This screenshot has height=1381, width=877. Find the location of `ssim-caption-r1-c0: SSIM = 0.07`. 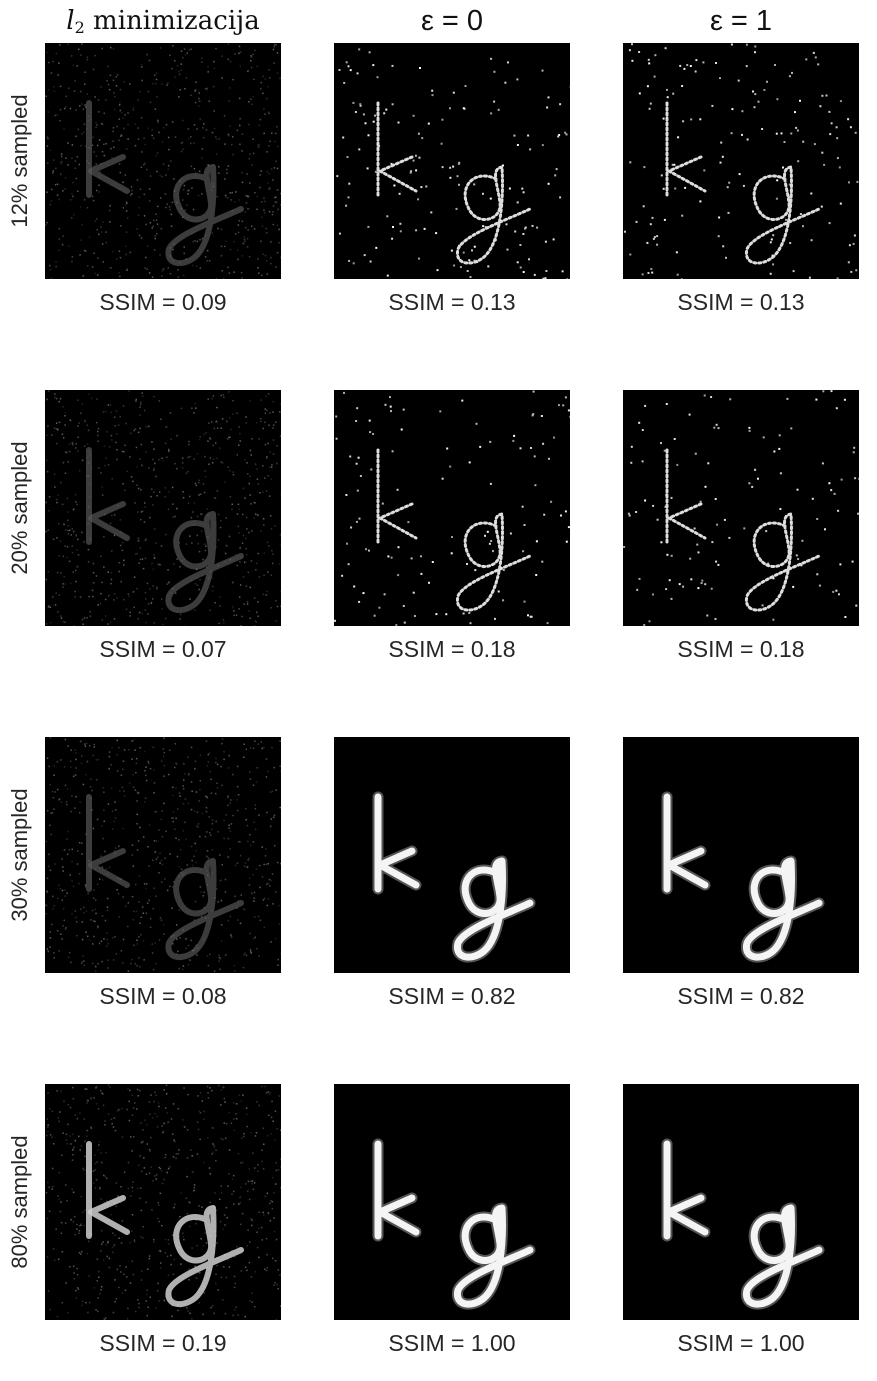

ssim-caption-r1-c0: SSIM = 0.07 is located at coordinates (163, 649).